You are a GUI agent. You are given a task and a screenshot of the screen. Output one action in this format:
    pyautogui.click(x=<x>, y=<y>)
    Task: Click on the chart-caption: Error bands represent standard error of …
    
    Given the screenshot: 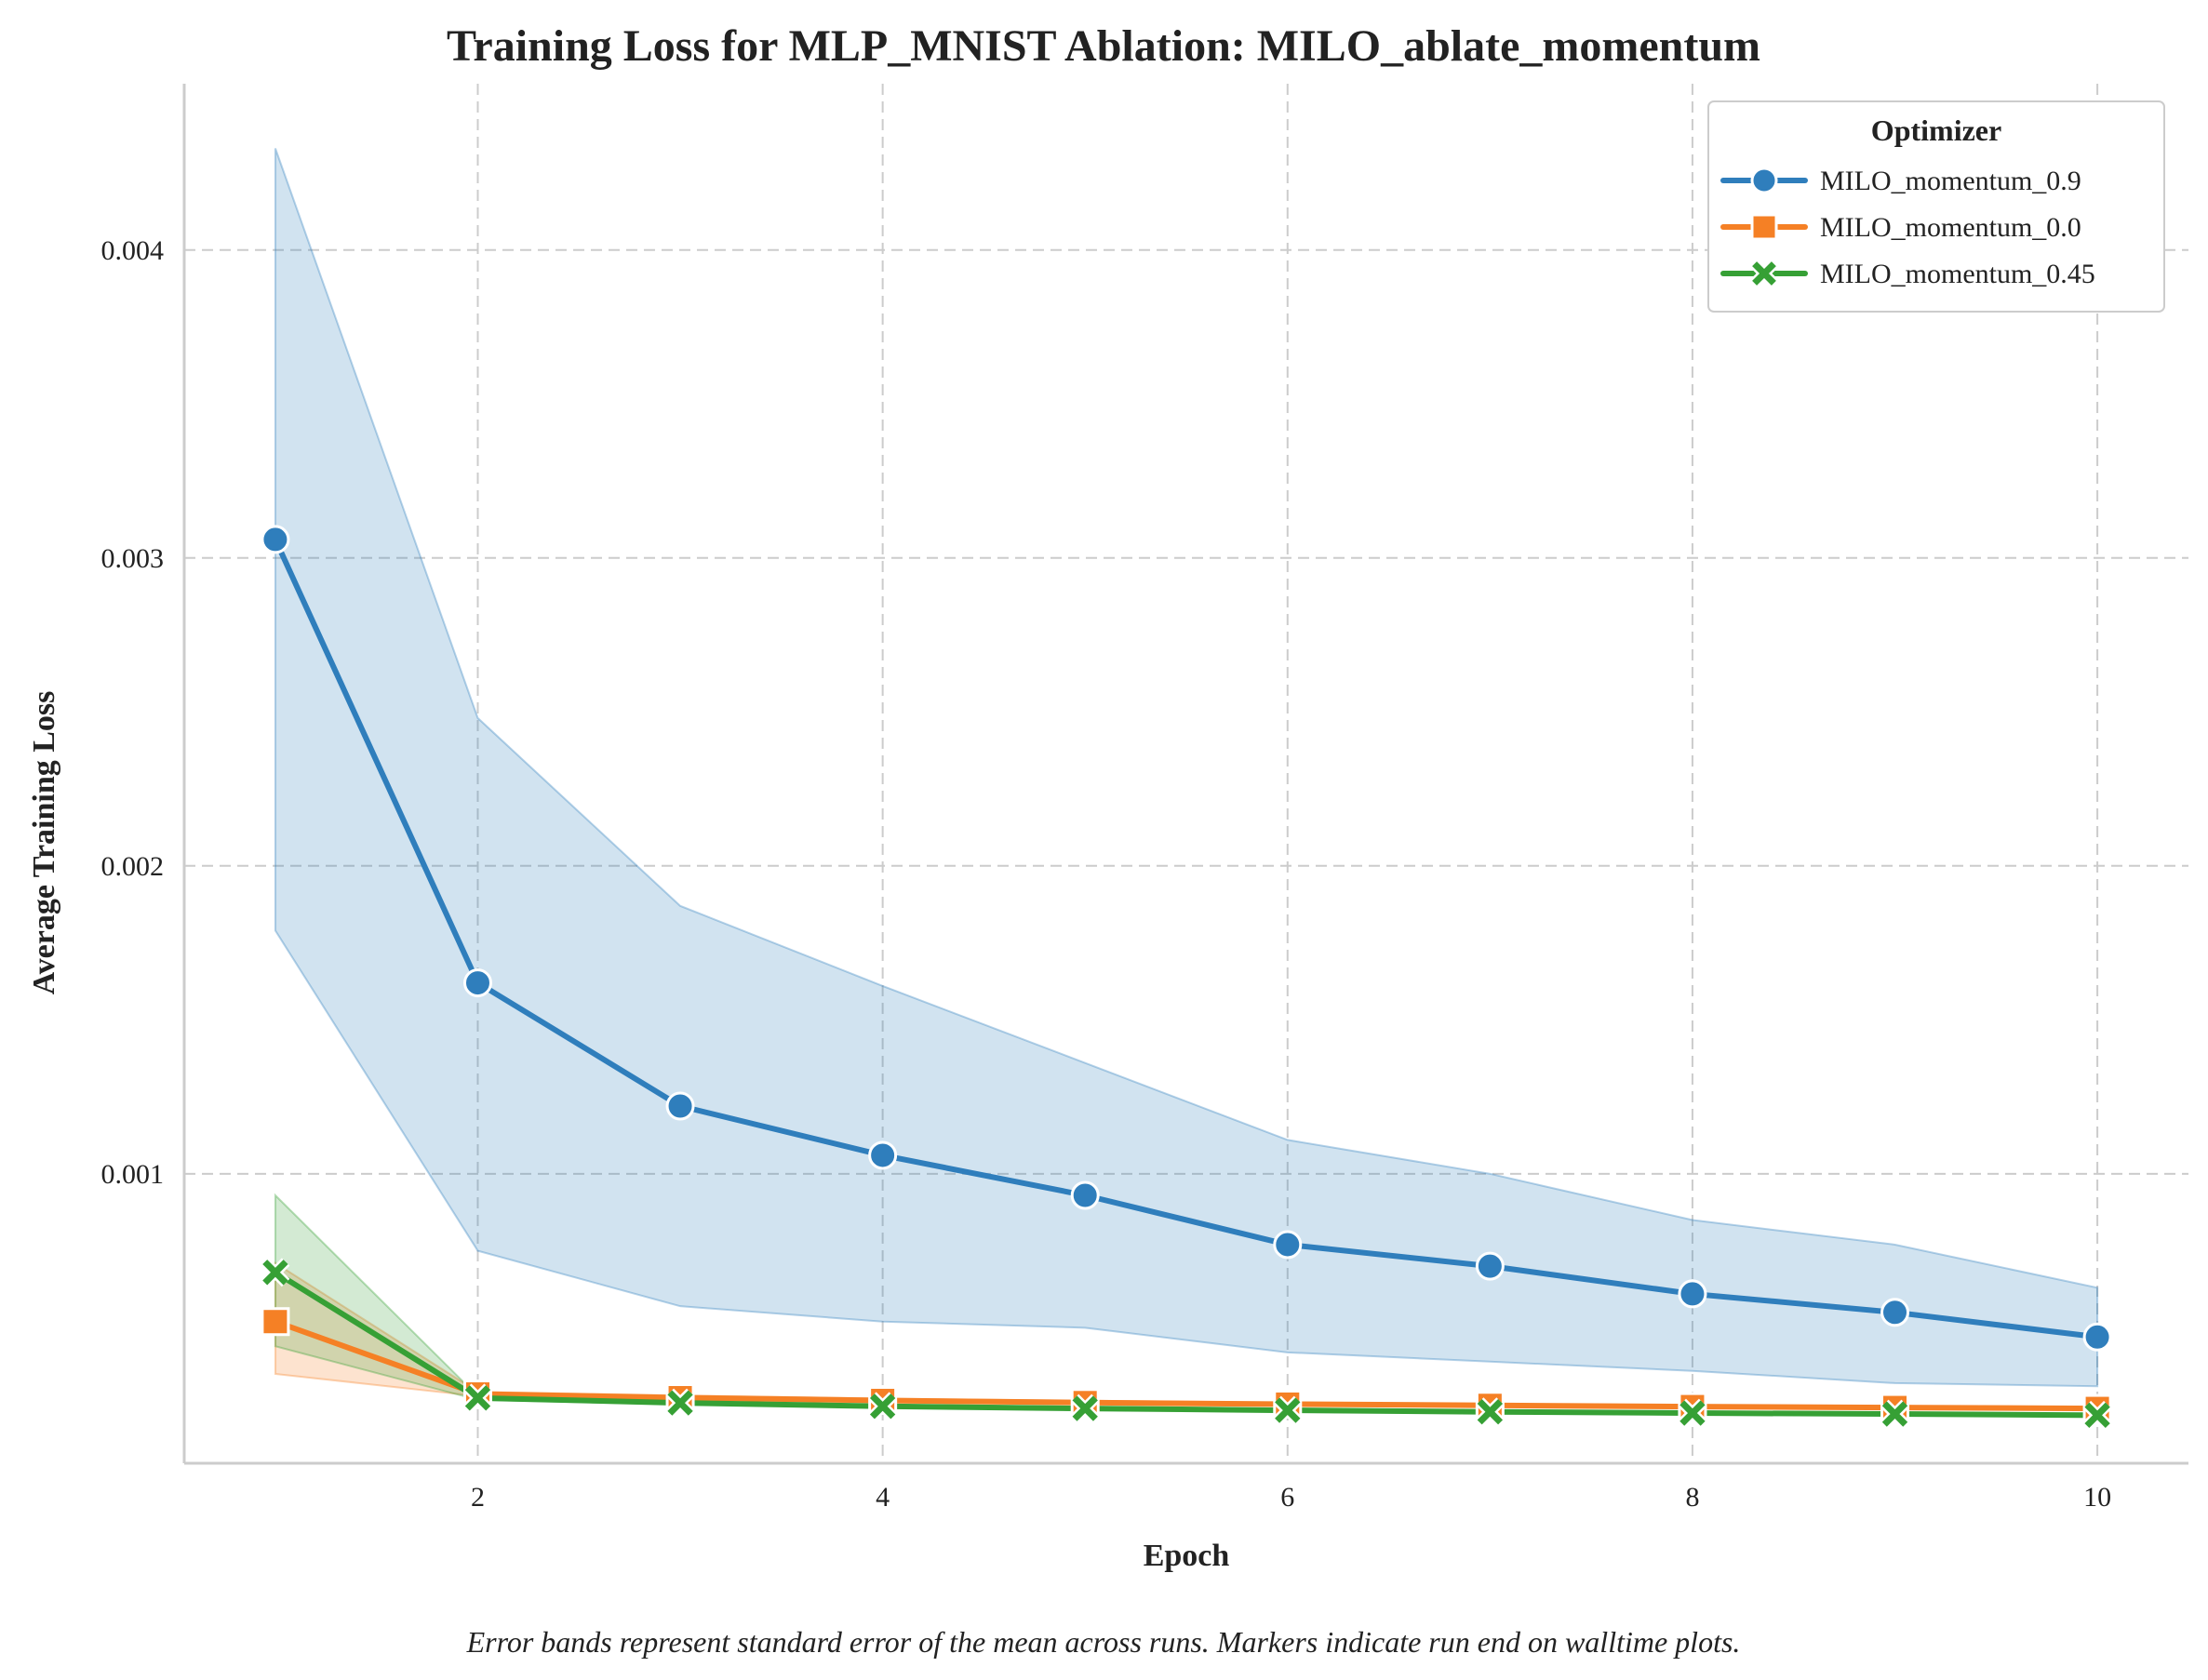 What is the action you would take?
    pyautogui.click(x=1103, y=1642)
    